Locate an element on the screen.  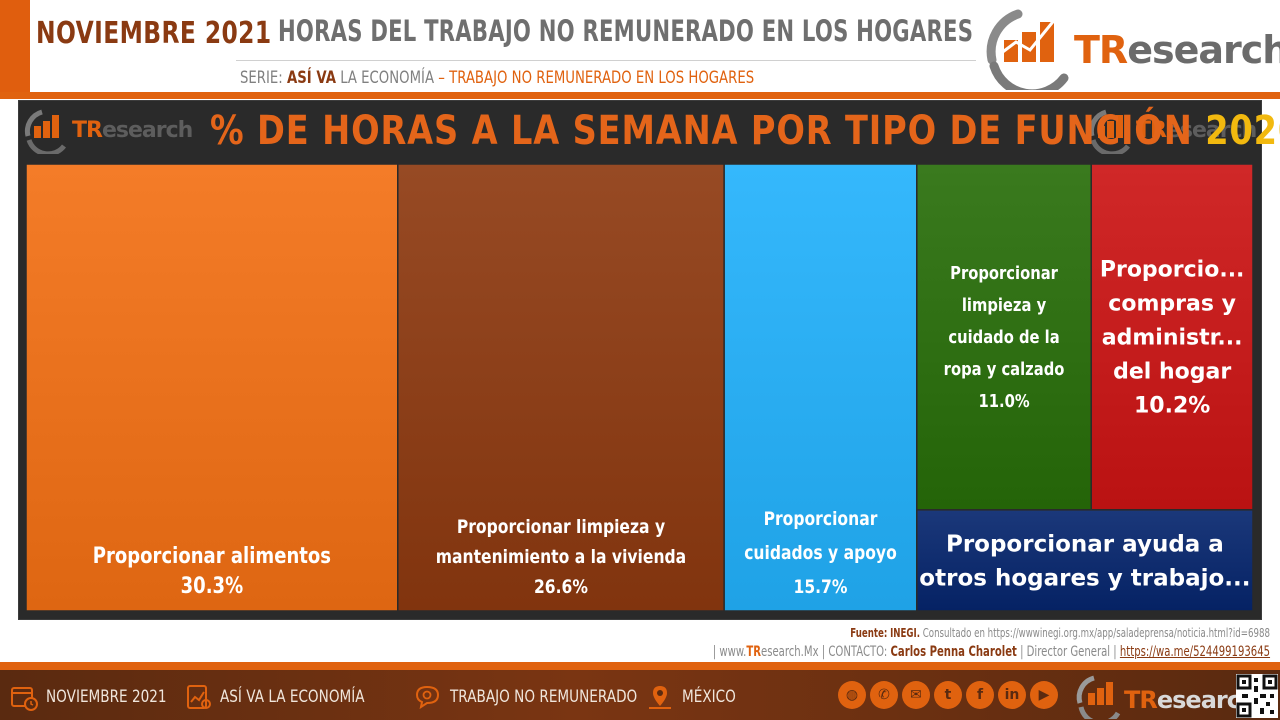
footer-item-series: ASÍ VA LA ECONOMÍA is located at coordinates (292, 697).